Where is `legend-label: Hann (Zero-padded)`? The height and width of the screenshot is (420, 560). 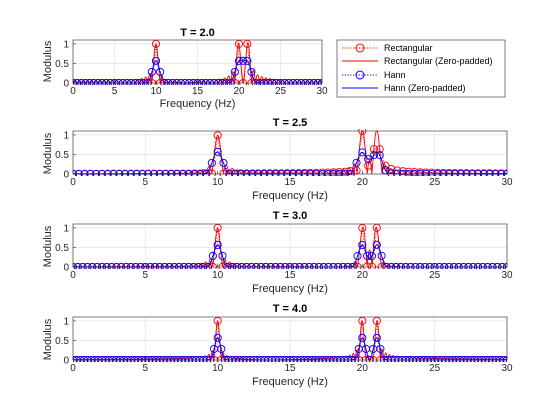
legend-label: Hann (Zero-padded) is located at coordinates (425, 88).